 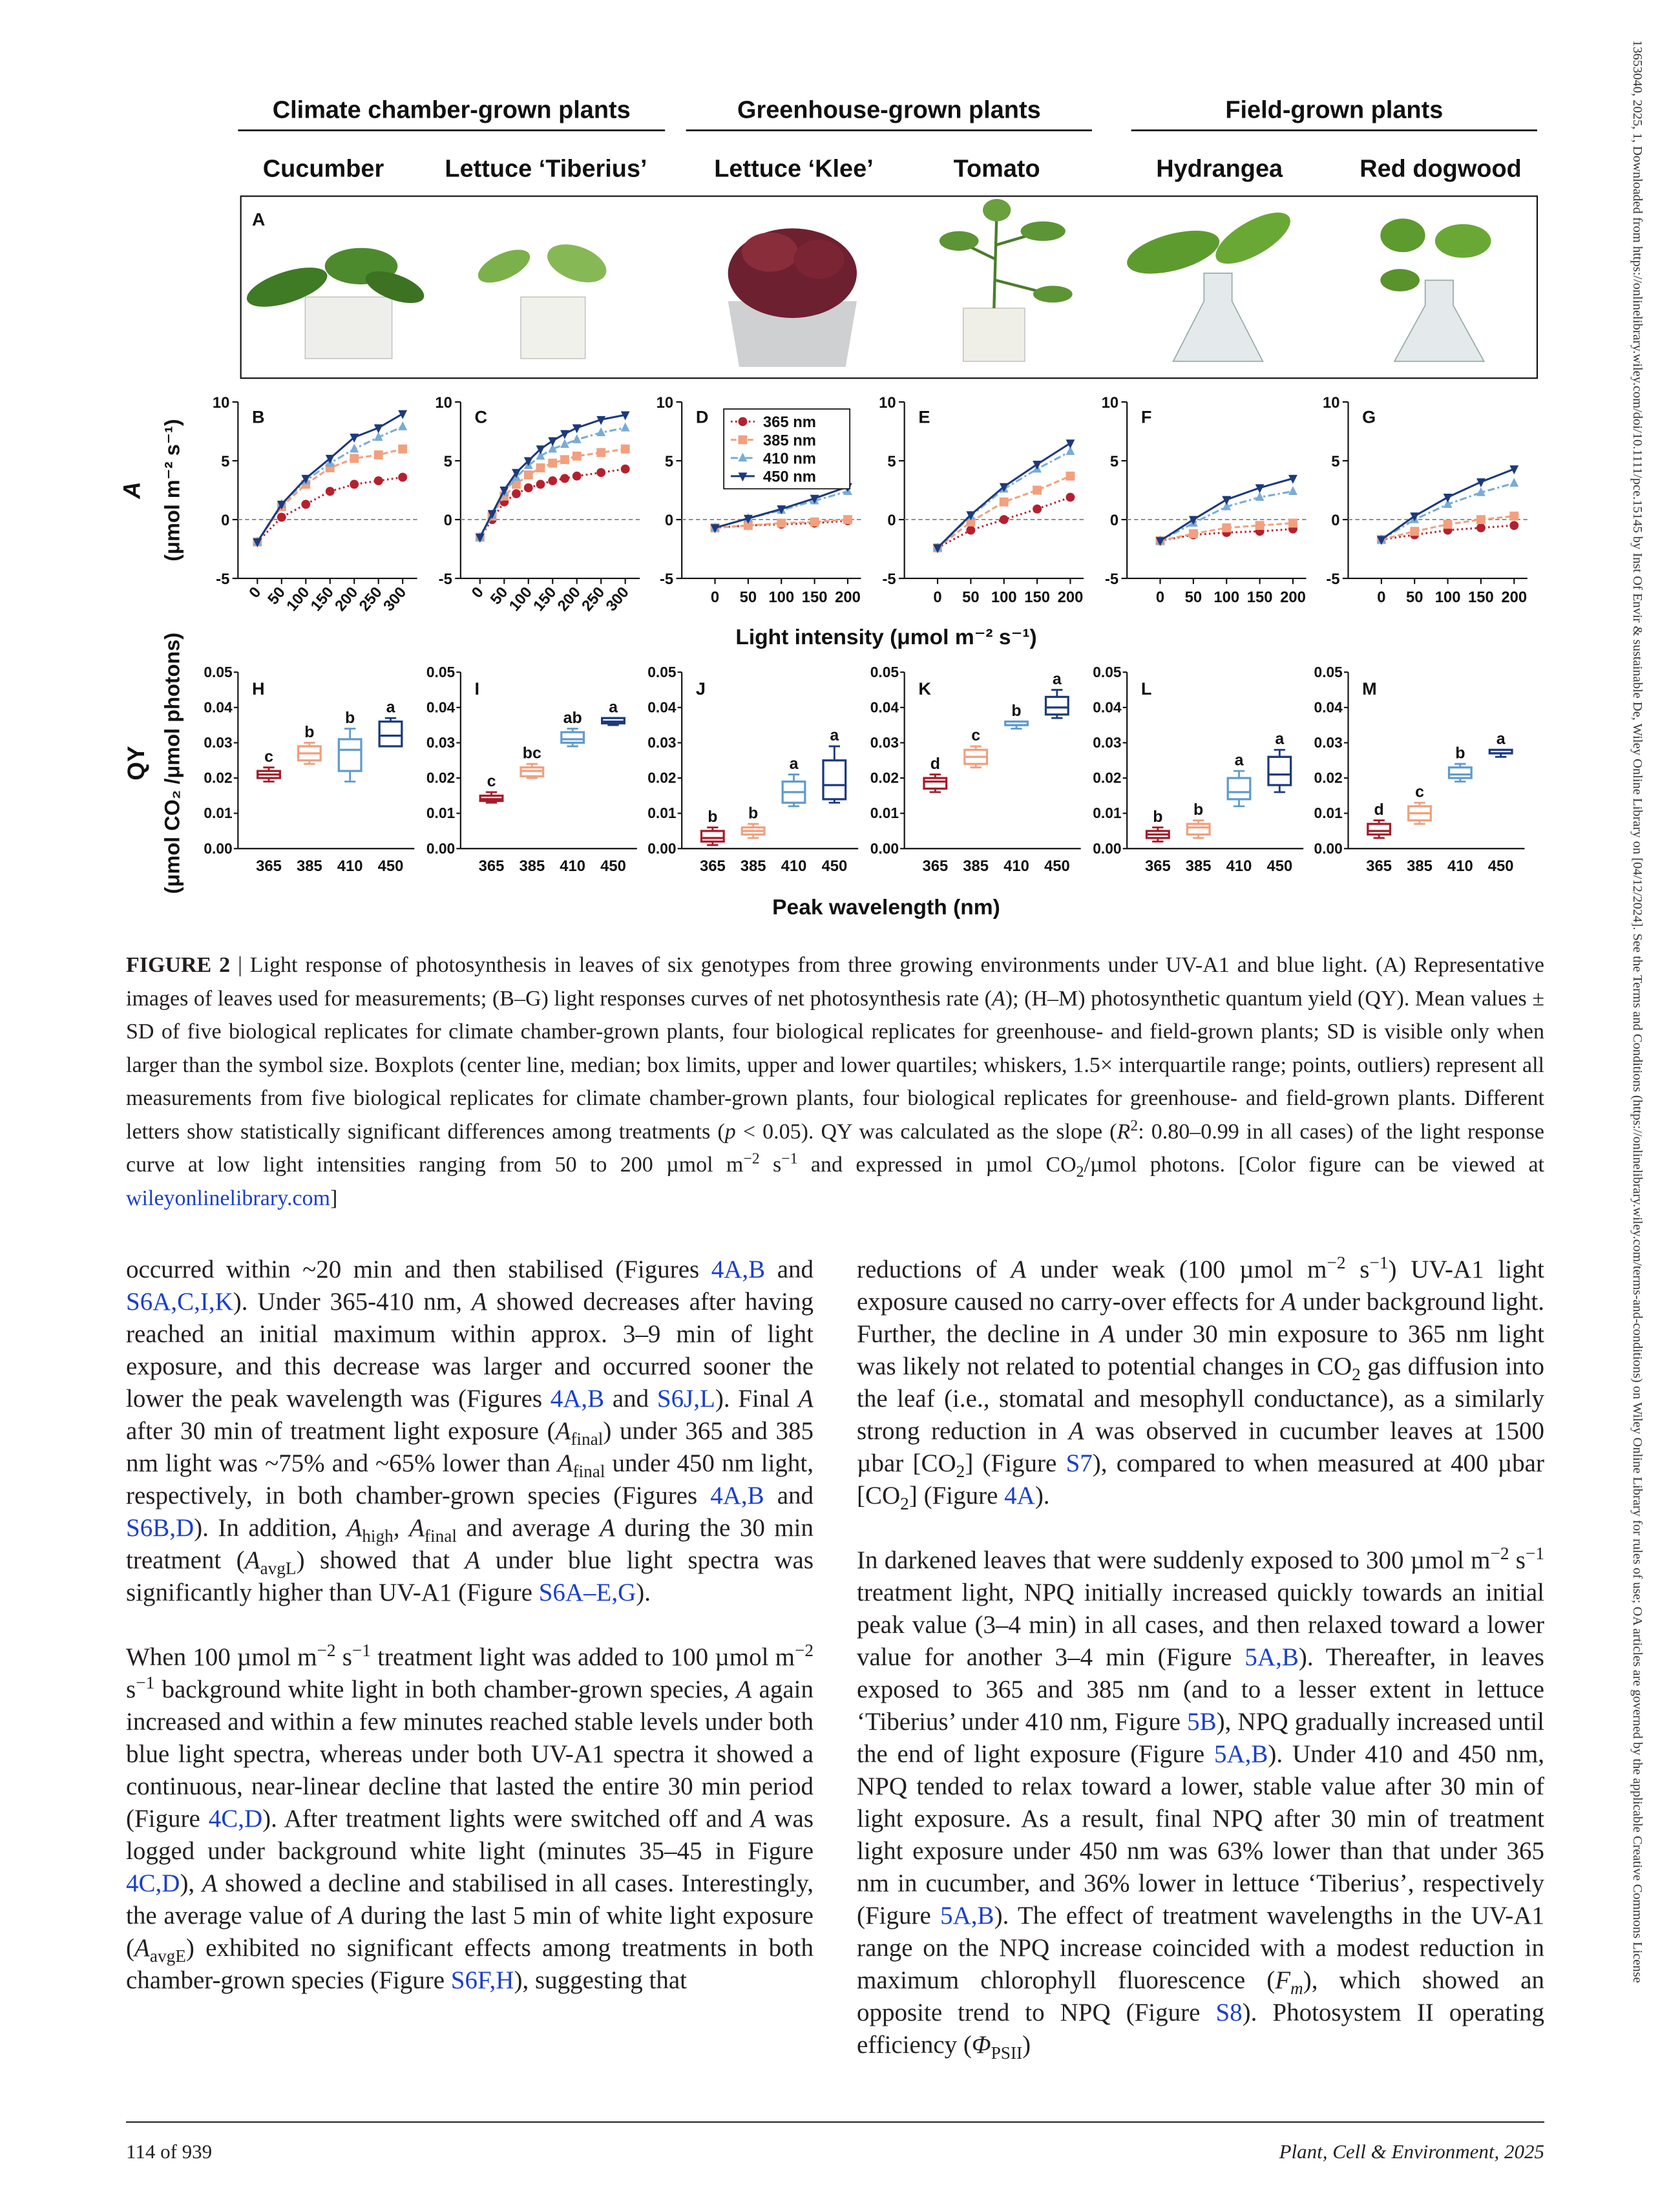 I want to click on group-header: Climate chamber-grown plants, so click(x=452, y=109).